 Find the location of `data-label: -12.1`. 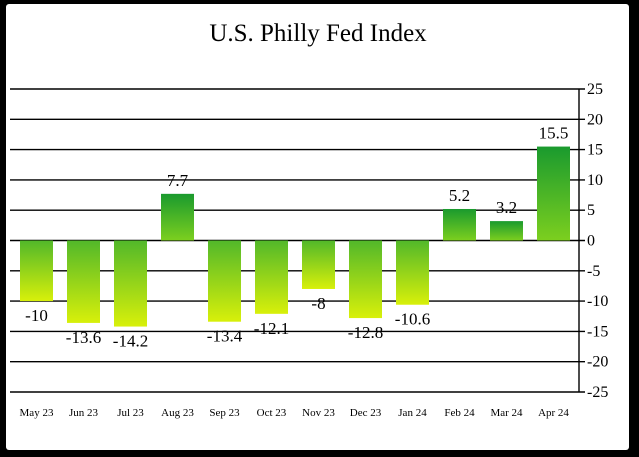

data-label: -12.1 is located at coordinates (271, 328).